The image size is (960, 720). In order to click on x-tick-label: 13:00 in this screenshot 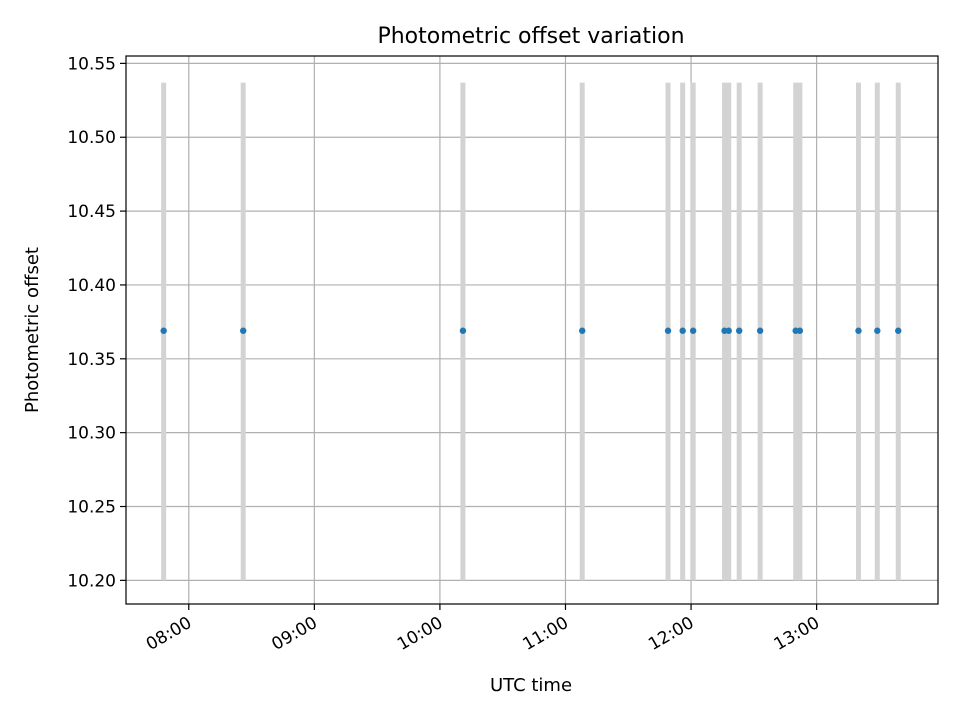, I will do `click(797, 634)`.